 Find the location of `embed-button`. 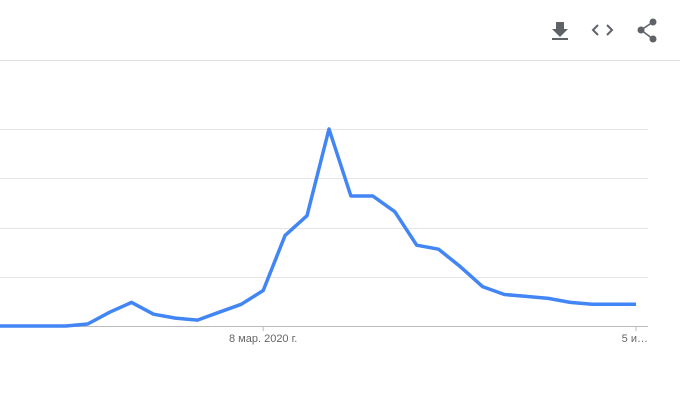

embed-button is located at coordinates (602, 30).